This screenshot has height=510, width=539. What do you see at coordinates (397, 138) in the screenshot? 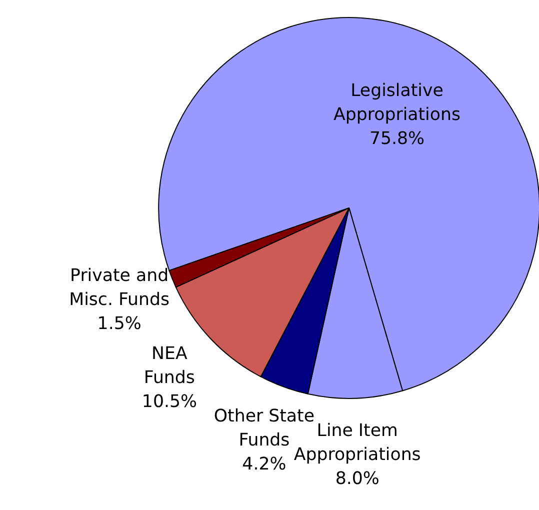
I see `data-label: 75.8%` at bounding box center [397, 138].